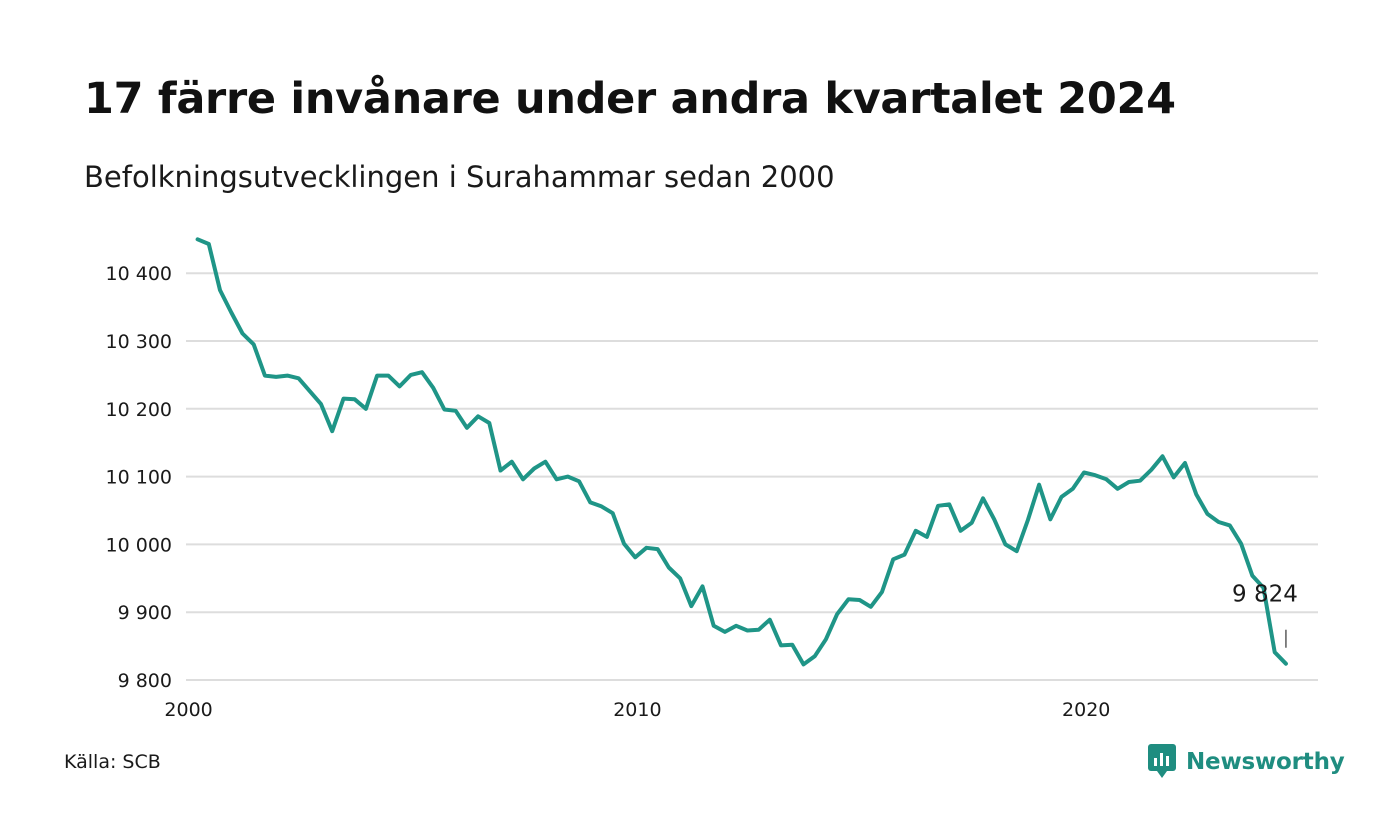 The width and height of the screenshot is (1400, 840). Describe the element at coordinates (139, 342) in the screenshot. I see `y-tick-label: 10 300` at that location.